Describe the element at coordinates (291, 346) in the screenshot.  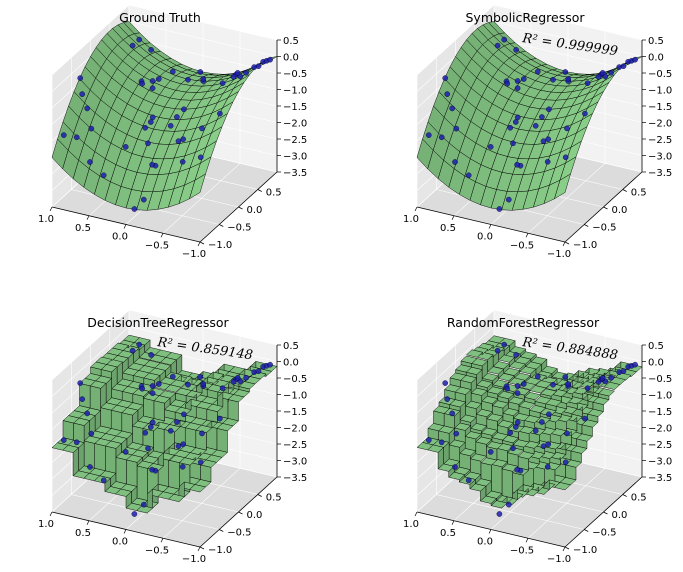
I see `z-tick-label: 0.5` at that location.